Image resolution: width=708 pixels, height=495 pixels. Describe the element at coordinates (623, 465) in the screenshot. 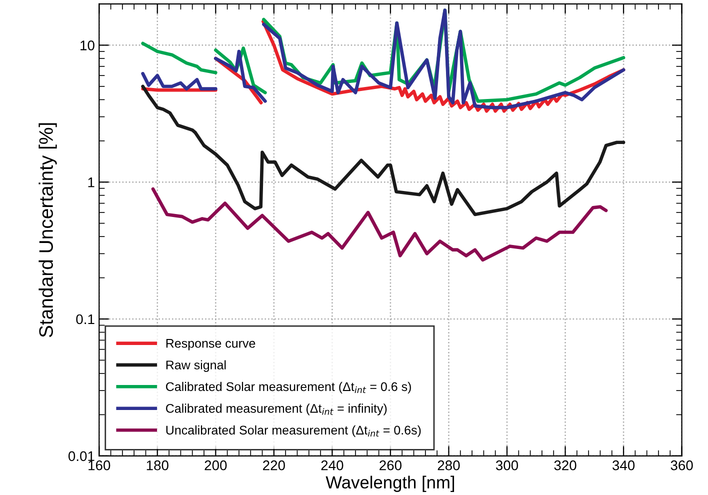

I see `x-tick-label: 340` at that location.